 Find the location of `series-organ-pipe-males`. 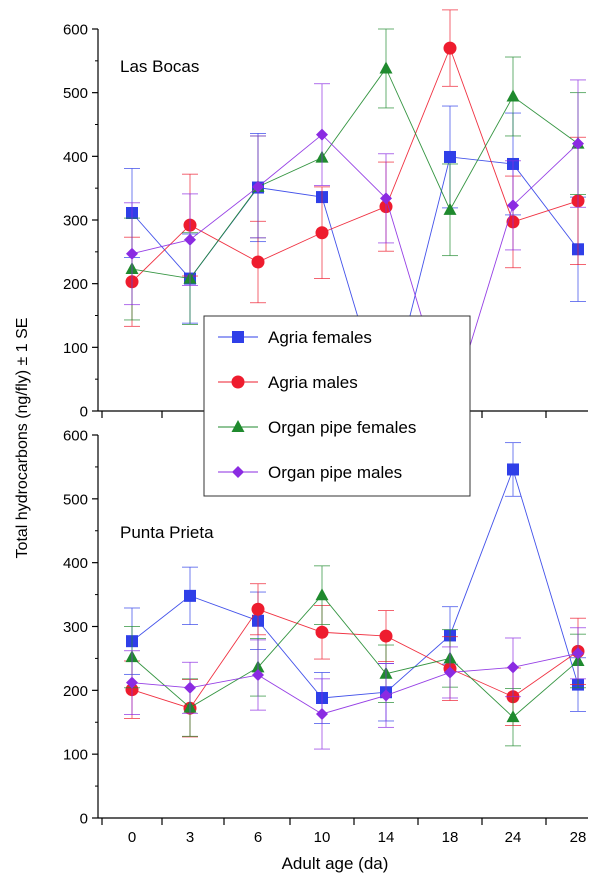

series-organ-pipe-males is located at coordinates (355, 688).